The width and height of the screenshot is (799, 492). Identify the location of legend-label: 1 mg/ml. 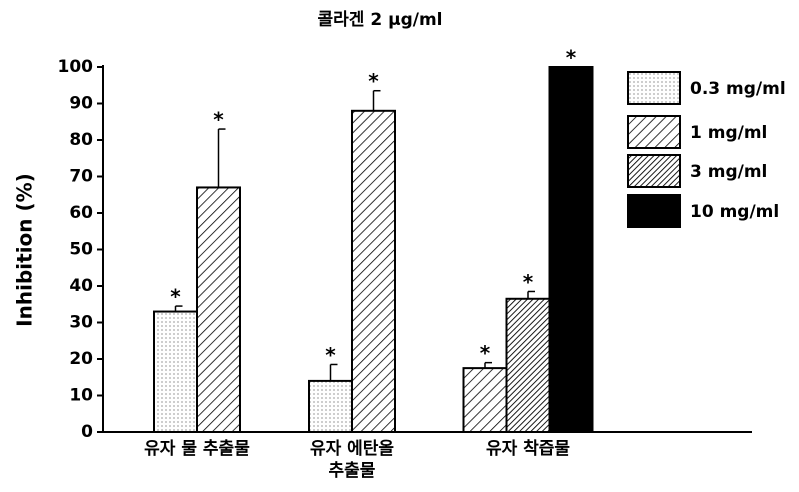
(728, 133).